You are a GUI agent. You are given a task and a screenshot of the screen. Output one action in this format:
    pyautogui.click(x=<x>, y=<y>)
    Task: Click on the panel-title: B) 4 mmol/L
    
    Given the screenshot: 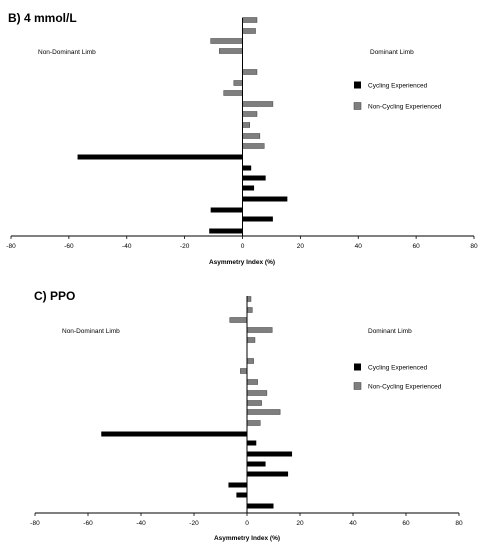 What is the action you would take?
    pyautogui.click(x=42, y=18)
    